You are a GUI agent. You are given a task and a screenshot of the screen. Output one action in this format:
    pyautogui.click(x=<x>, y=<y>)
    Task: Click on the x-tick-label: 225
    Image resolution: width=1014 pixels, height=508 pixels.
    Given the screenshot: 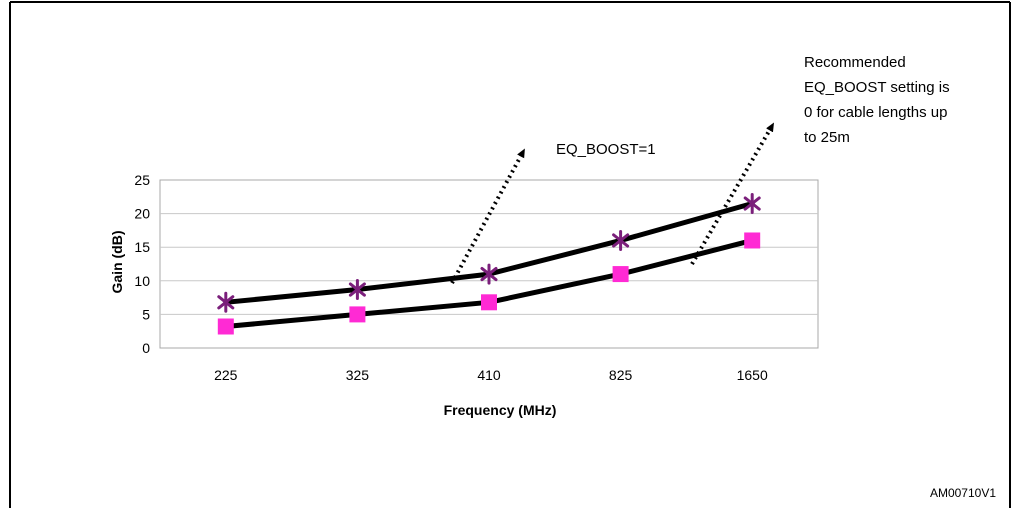 What is the action you would take?
    pyautogui.click(x=226, y=375)
    